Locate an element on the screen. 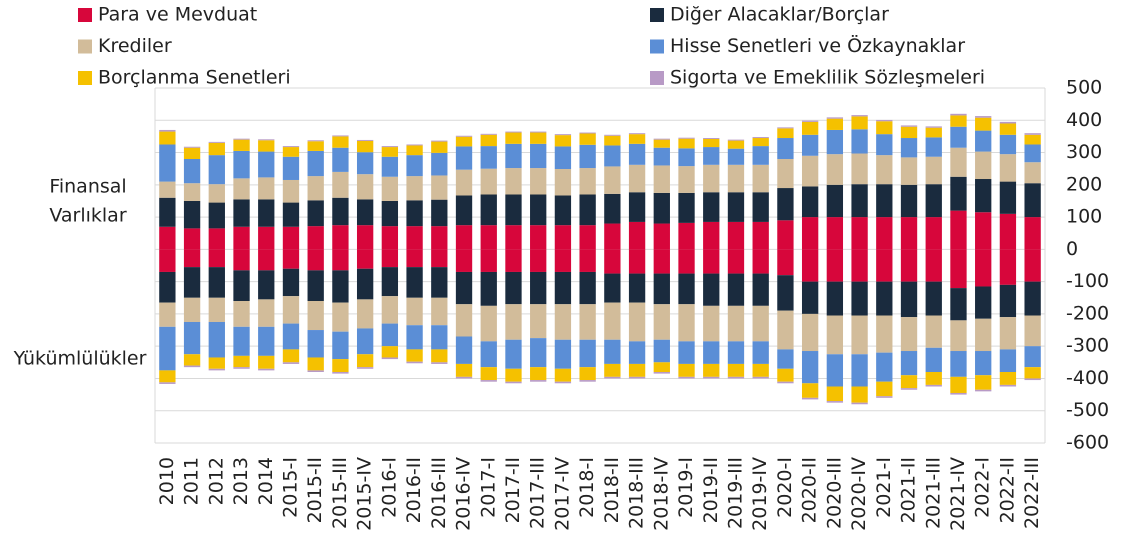 This screenshot has height=552, width=1122. x-tick-label: 2015-II is located at coordinates (315, 490).